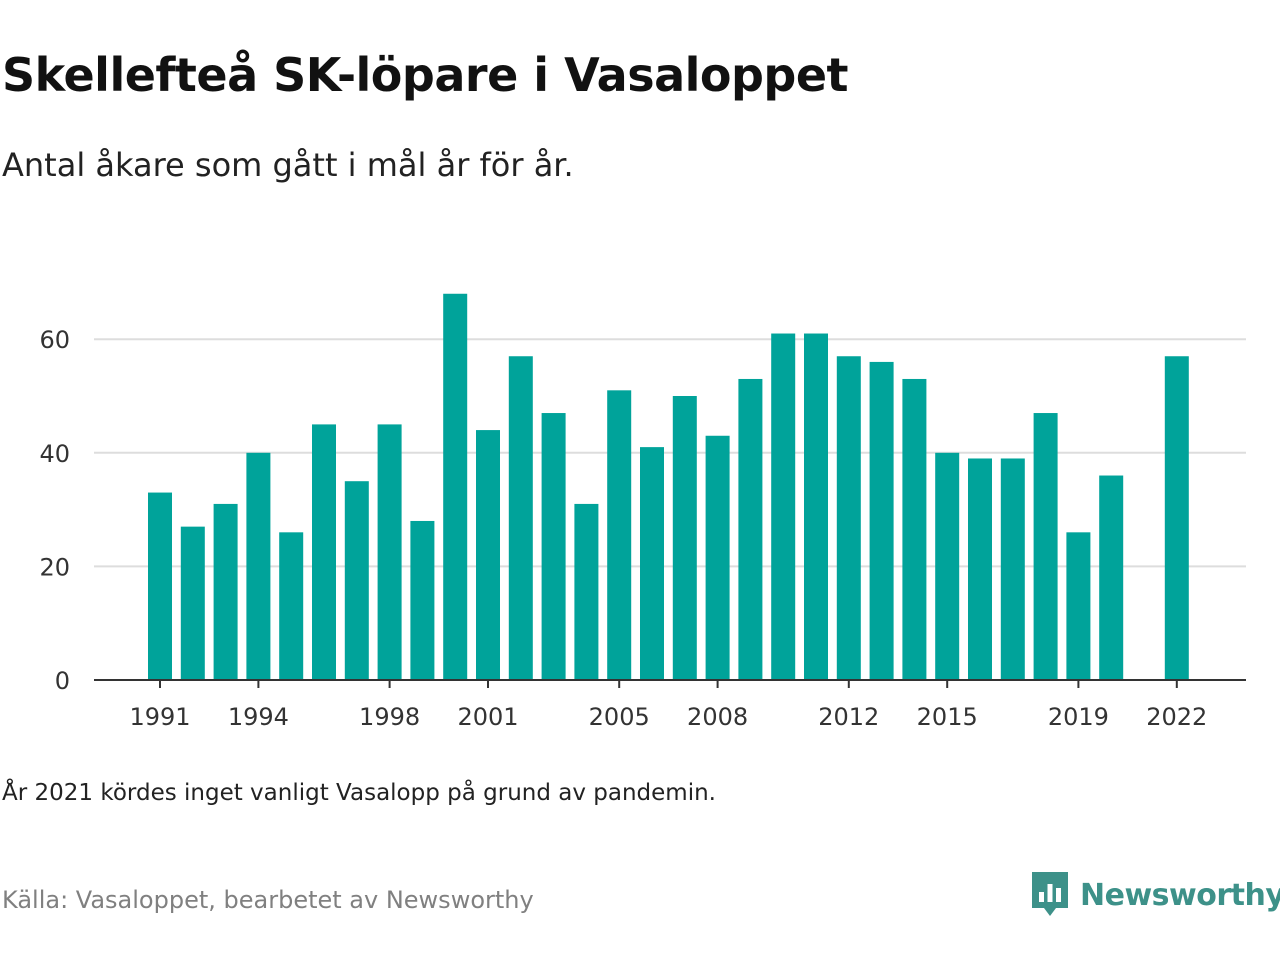 This screenshot has width=1280, height=960. Describe the element at coordinates (160, 586) in the screenshot. I see `bar-1991` at that location.